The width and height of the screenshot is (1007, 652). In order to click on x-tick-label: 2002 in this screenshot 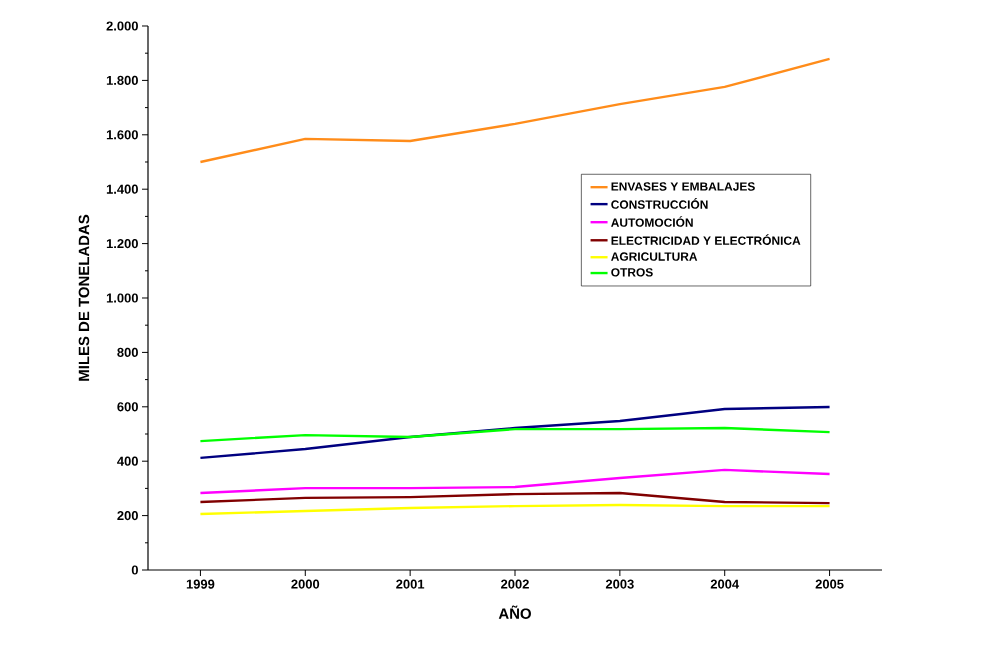, I will do `click(515, 584)`.